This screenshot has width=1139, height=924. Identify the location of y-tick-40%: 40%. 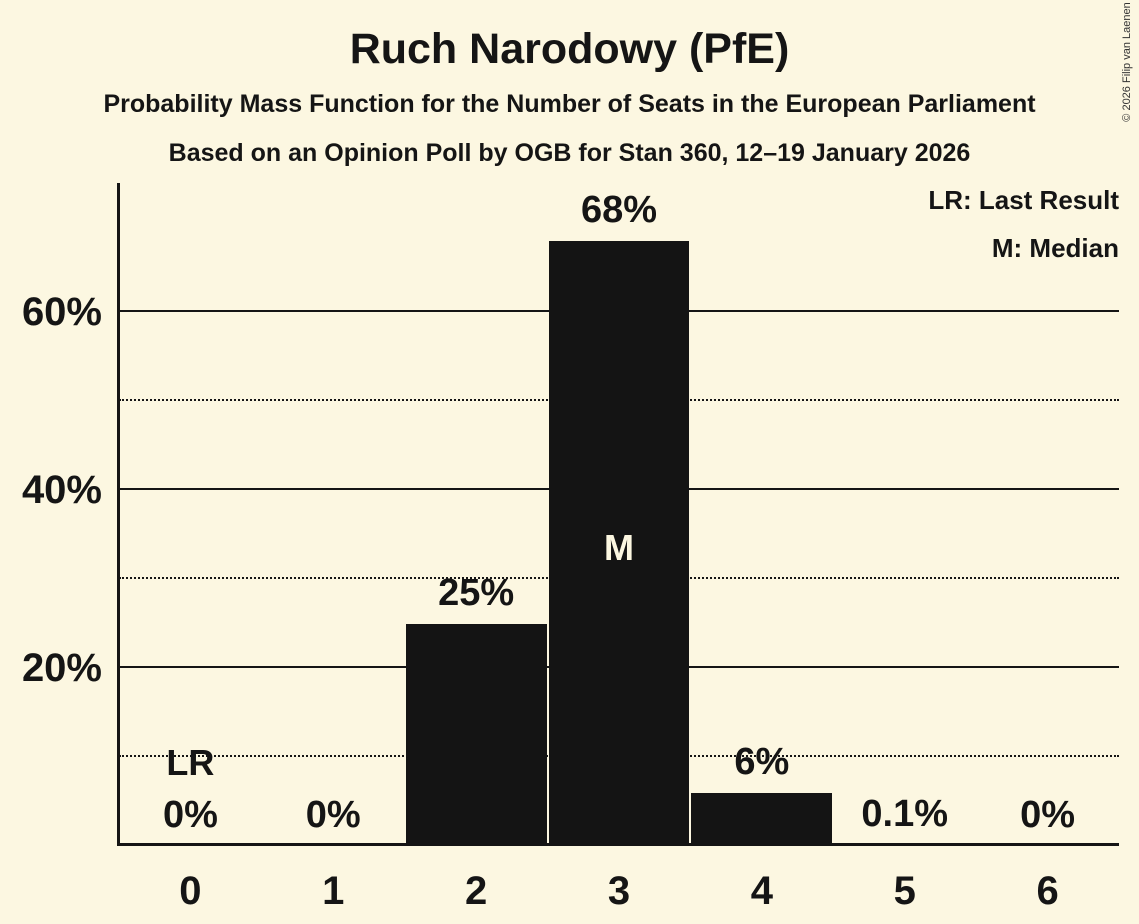
(61, 490).